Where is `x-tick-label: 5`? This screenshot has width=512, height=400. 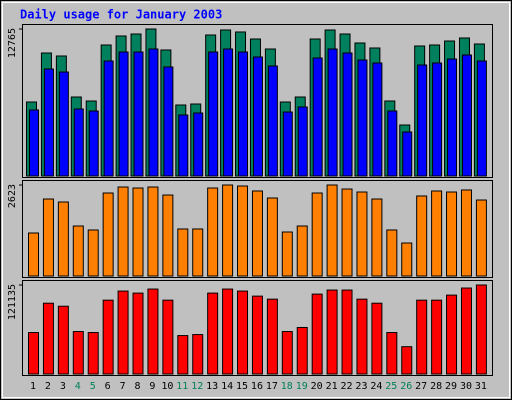
x-tick-label: 5 is located at coordinates (93, 386).